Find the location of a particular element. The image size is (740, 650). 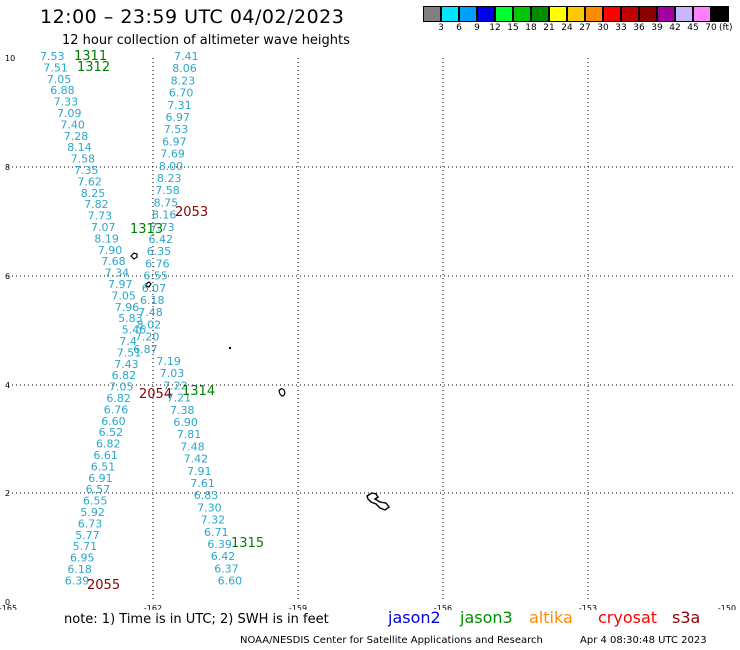

wave-height-value: 6.73 is located at coordinates (90, 523).